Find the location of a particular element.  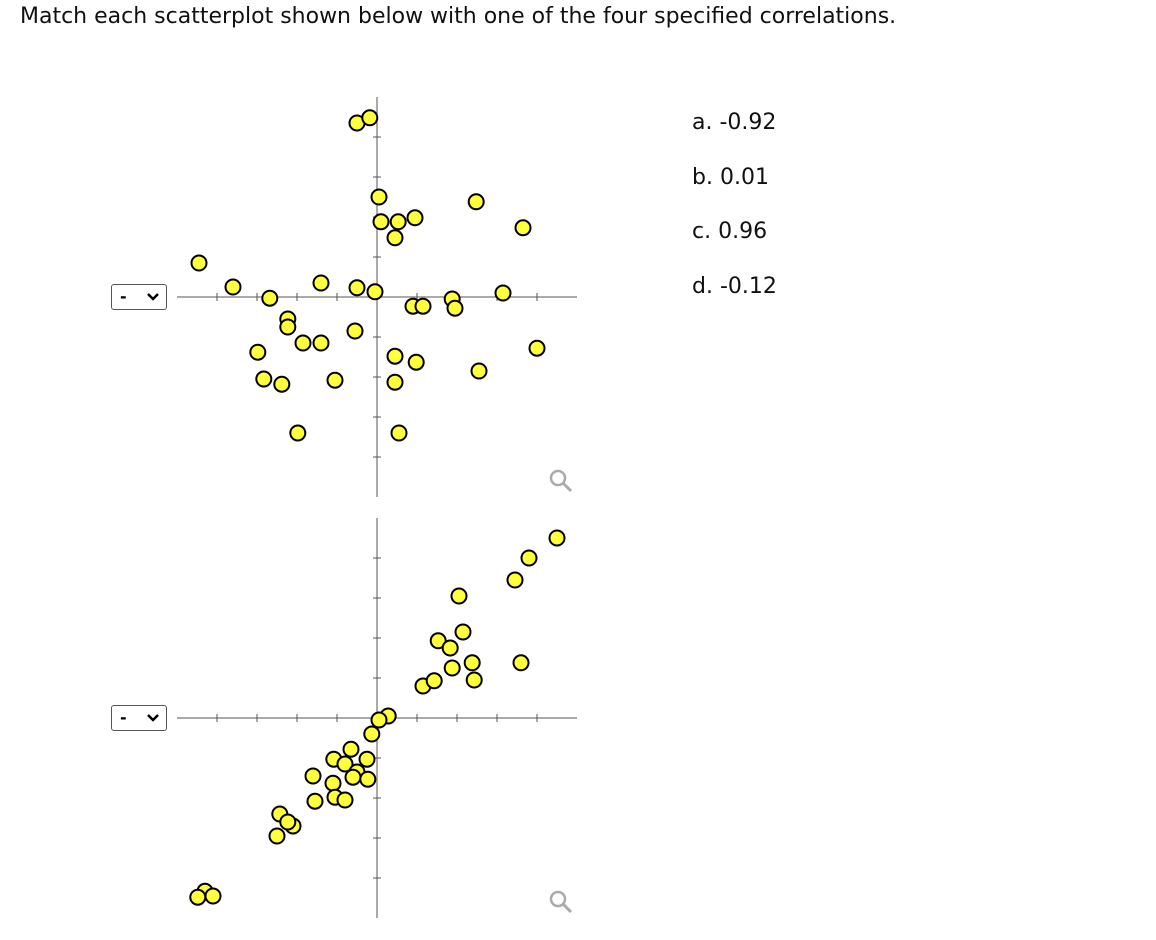

option: d. -0.12 is located at coordinates (734, 286).